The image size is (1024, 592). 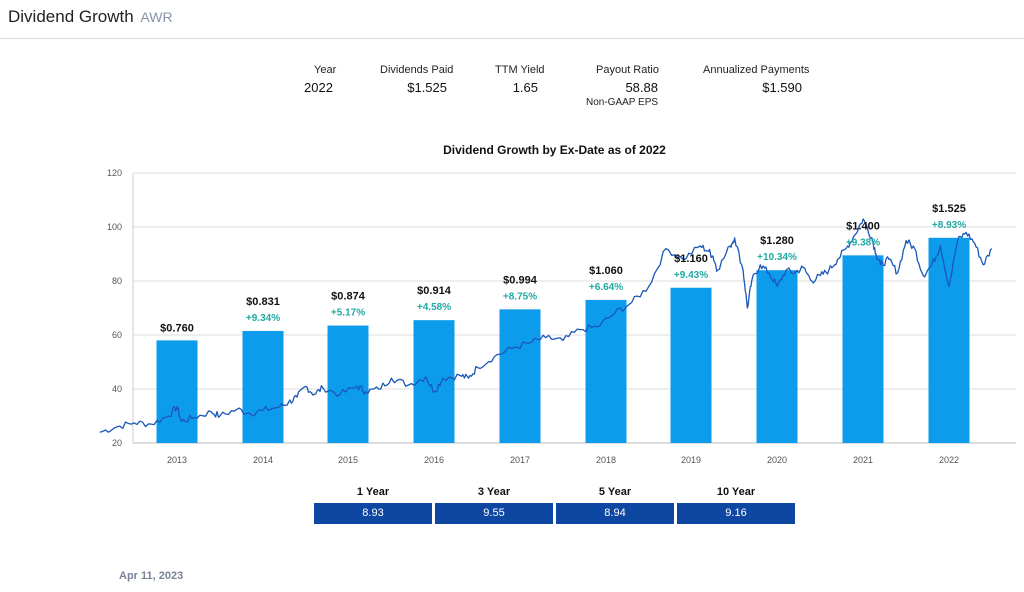 What do you see at coordinates (606, 371) in the screenshot?
I see `bar-2018` at bounding box center [606, 371].